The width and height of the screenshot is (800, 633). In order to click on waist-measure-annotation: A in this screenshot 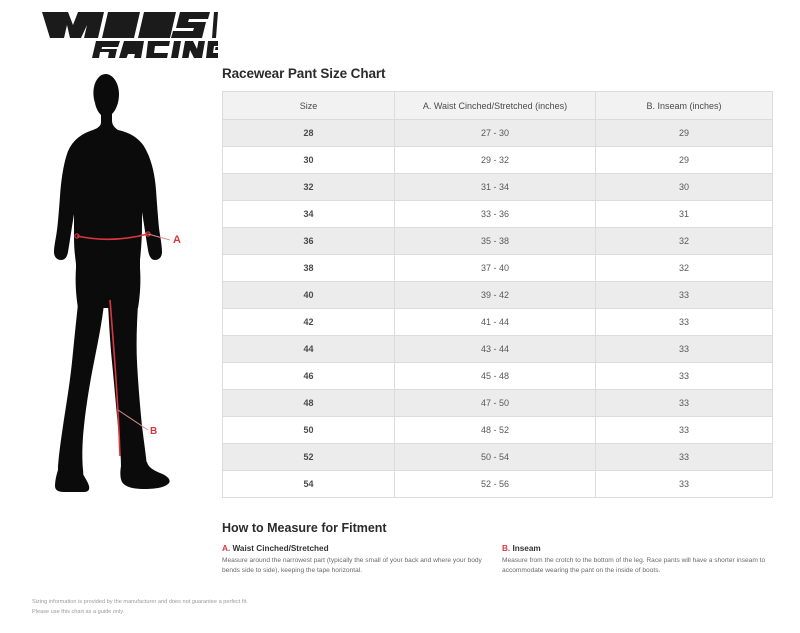, I will do `click(127, 238)`.